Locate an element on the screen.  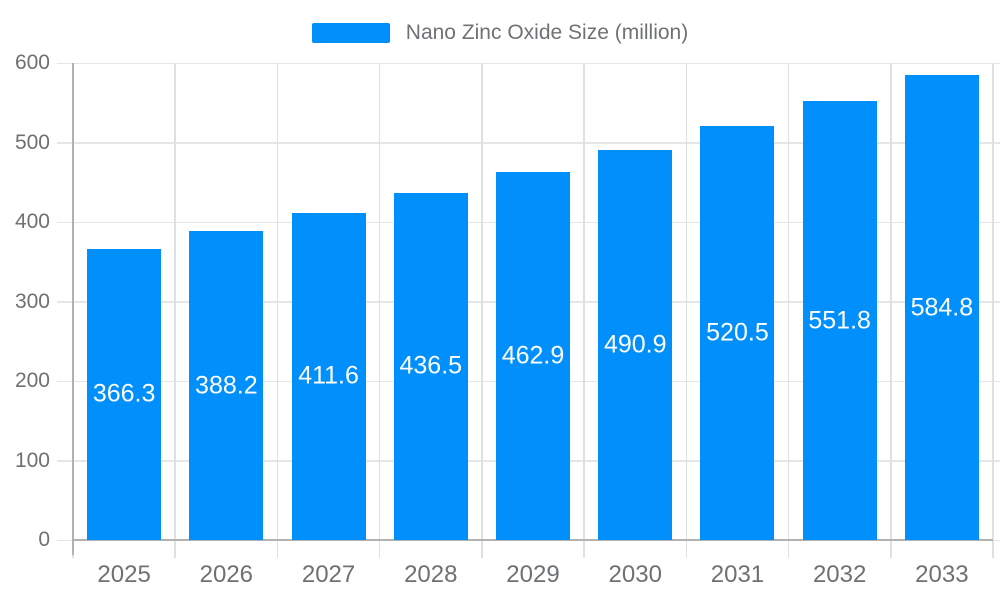
bar-value-label: 436.5 is located at coordinates (431, 365).